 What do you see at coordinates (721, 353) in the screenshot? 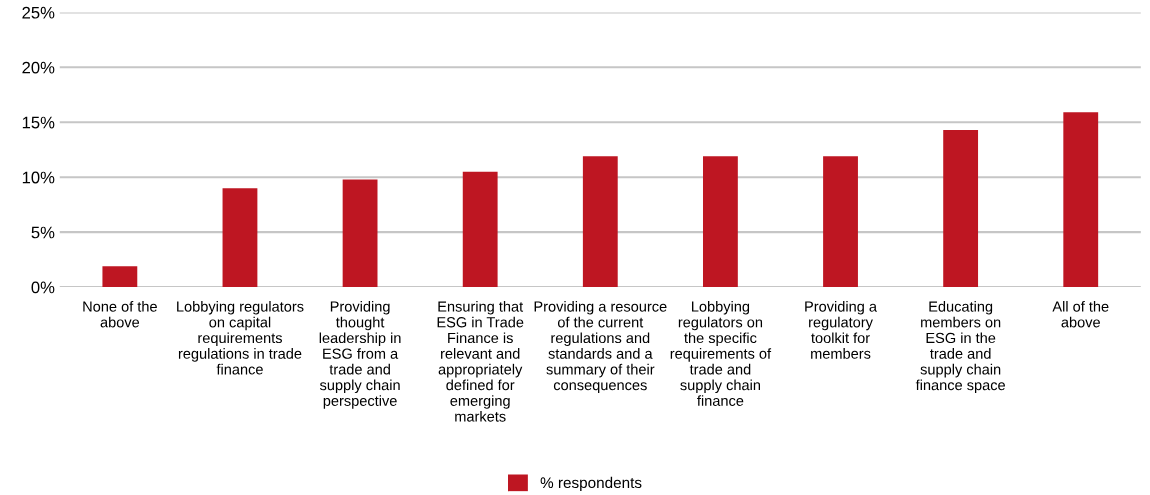
I see `x-tick-label: Lobbying regulators on the specific requirements of trade and supply chain finance` at bounding box center [721, 353].